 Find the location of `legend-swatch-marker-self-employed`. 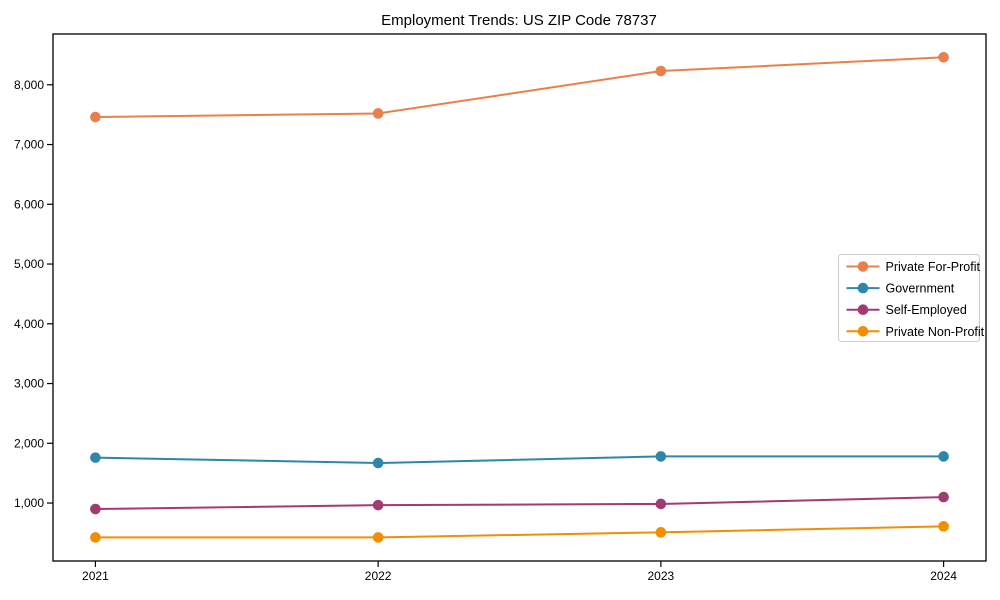

legend-swatch-marker-self-employed is located at coordinates (863, 310).